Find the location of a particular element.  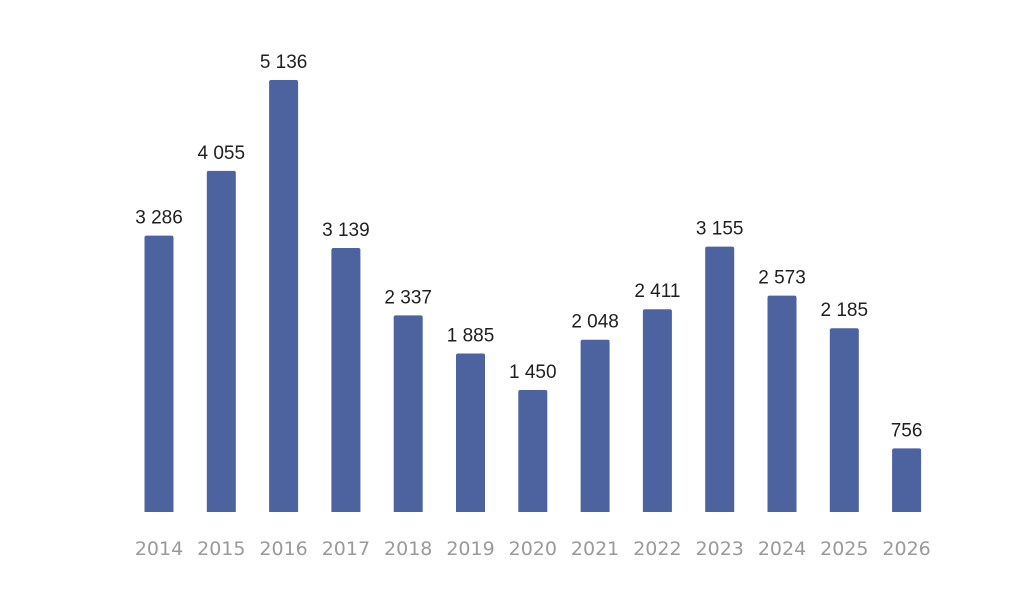

bar-2017 is located at coordinates (346, 379).